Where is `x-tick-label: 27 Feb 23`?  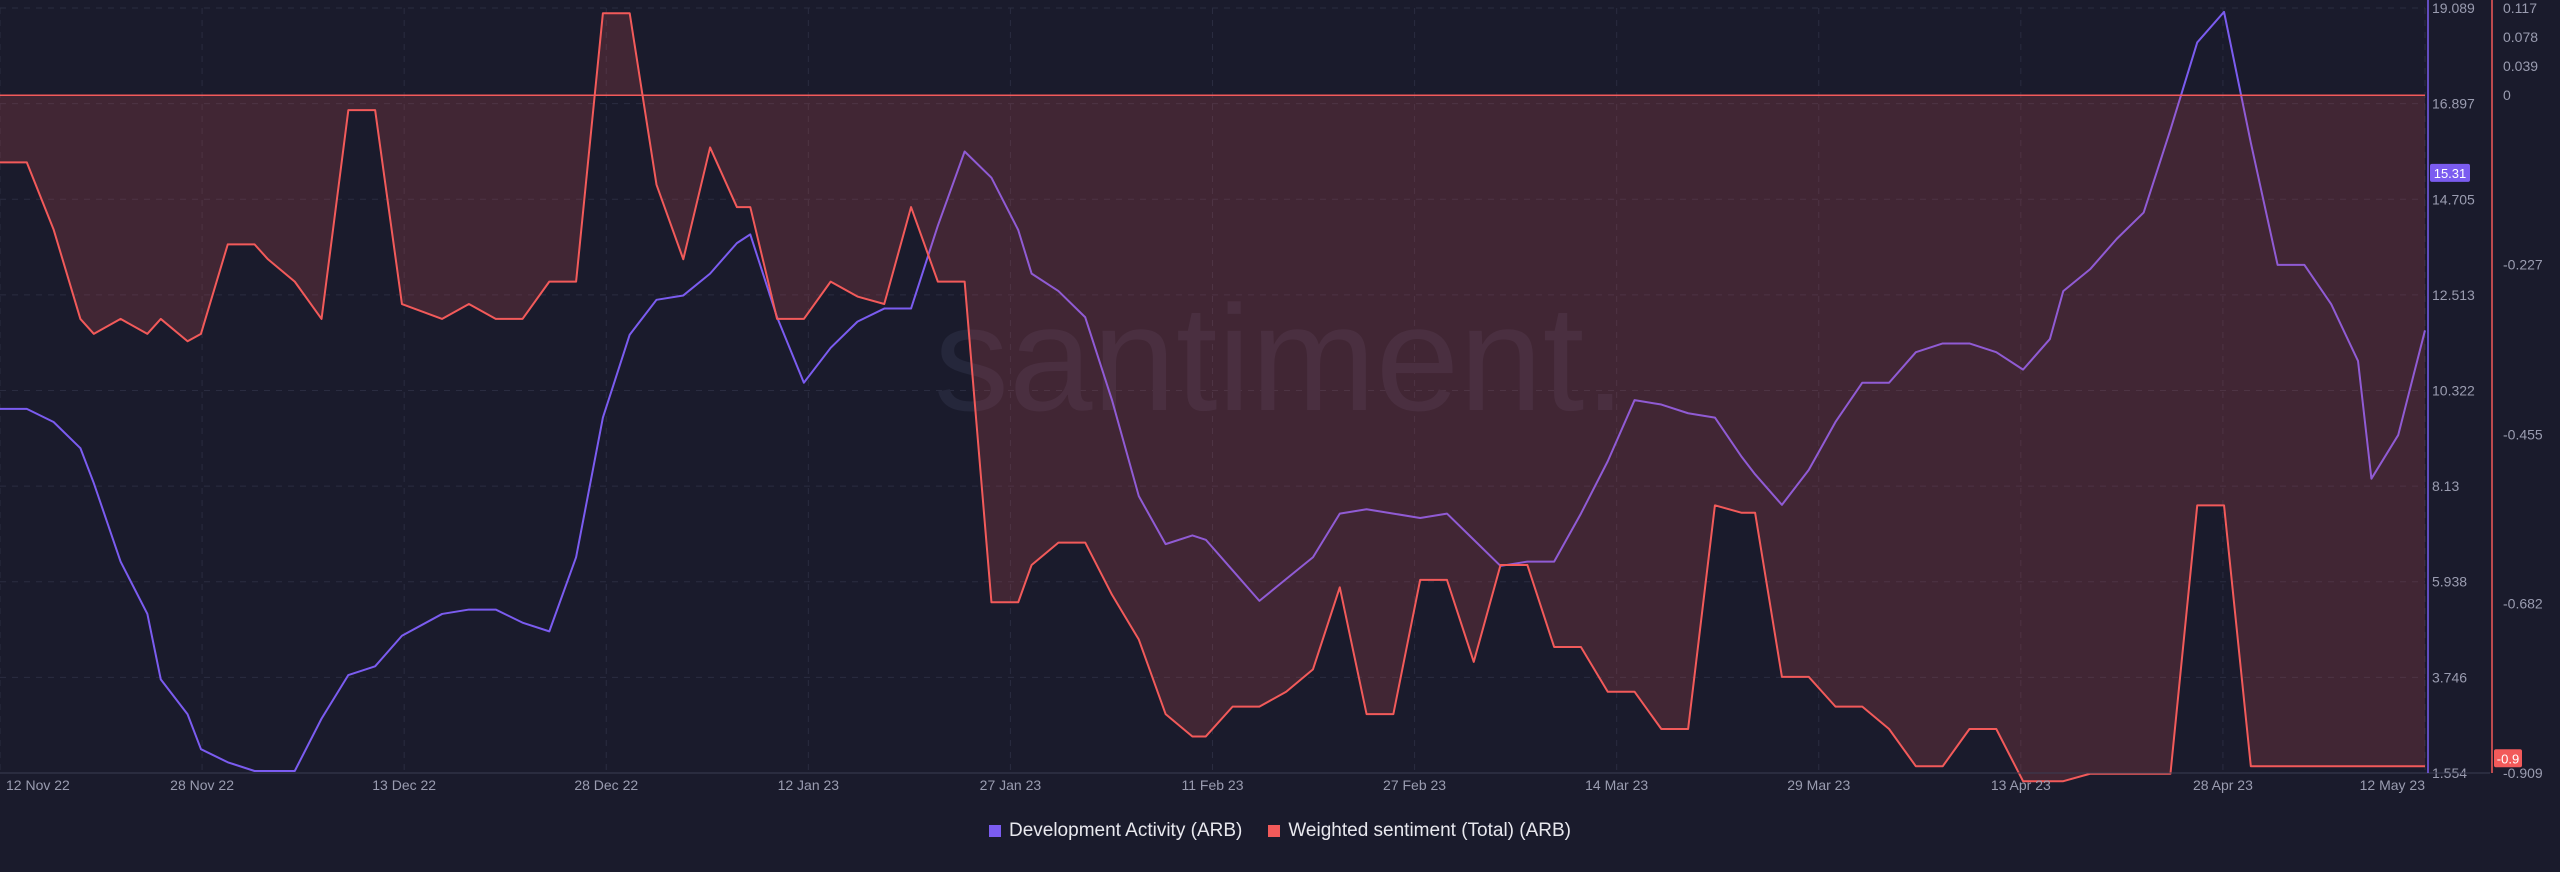
x-tick-label: 27 Feb 23 is located at coordinates (1414, 785).